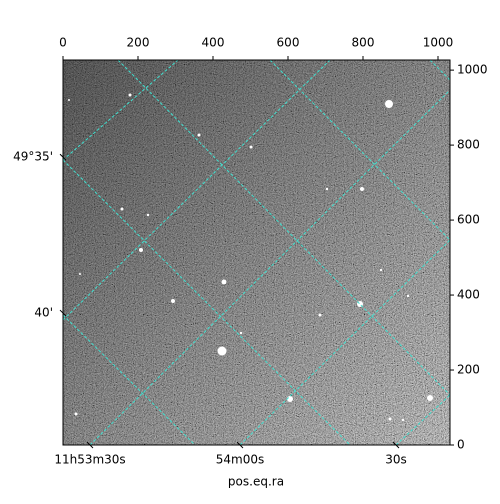 This screenshot has width=500, height=504. I want to click on x-tick-label: 400, so click(213, 43).